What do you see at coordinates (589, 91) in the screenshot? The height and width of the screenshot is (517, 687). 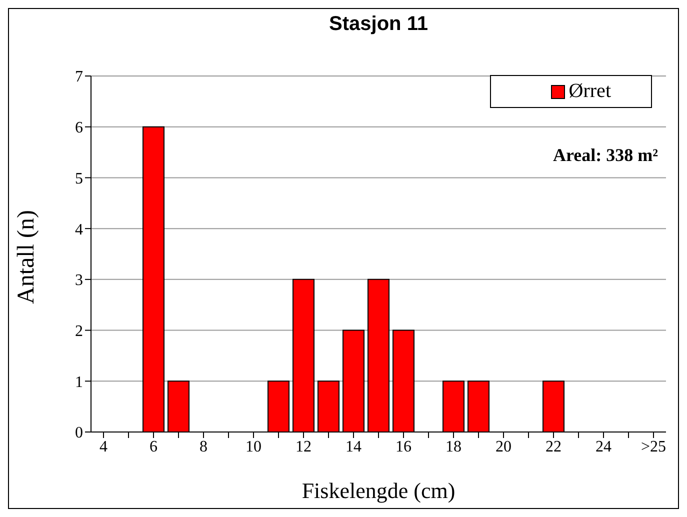 I see `legend-label: Ørret` at bounding box center [589, 91].